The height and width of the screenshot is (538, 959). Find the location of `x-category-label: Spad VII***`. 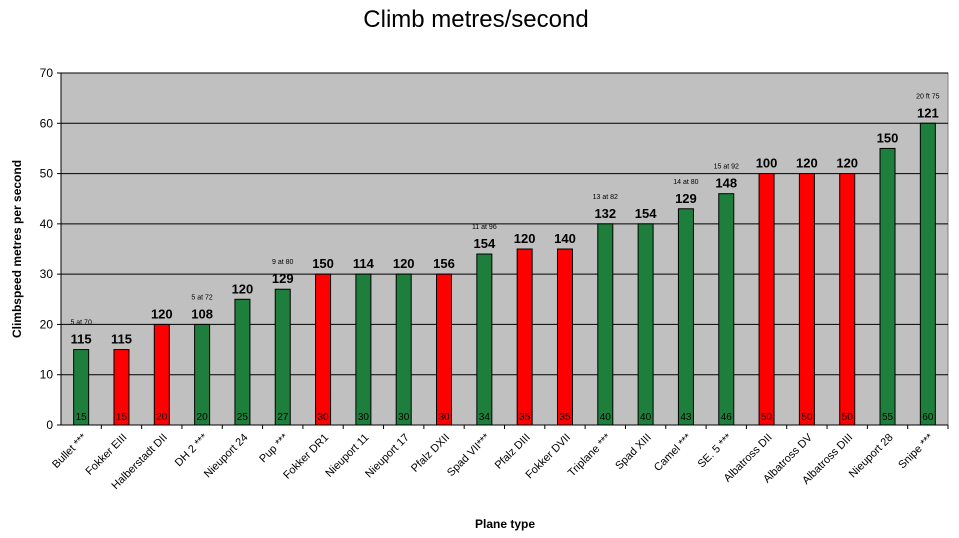

x-category-label: Spad VII*** is located at coordinates (469, 455).